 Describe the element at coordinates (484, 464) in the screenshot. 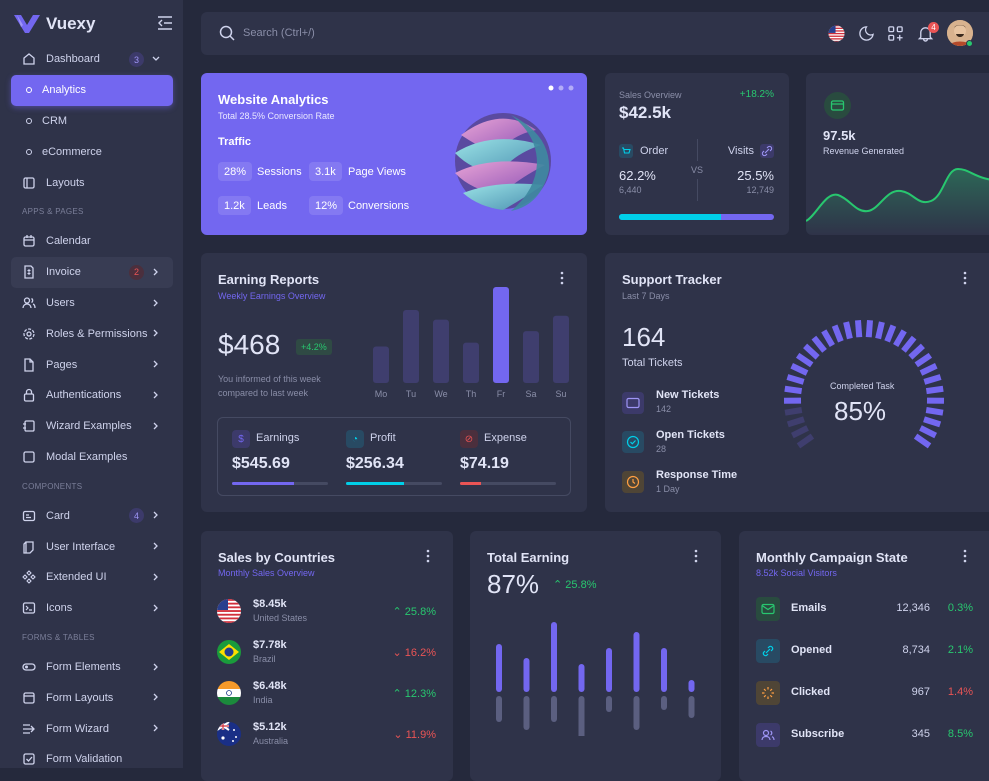

I see `summary-value: $74.19` at that location.